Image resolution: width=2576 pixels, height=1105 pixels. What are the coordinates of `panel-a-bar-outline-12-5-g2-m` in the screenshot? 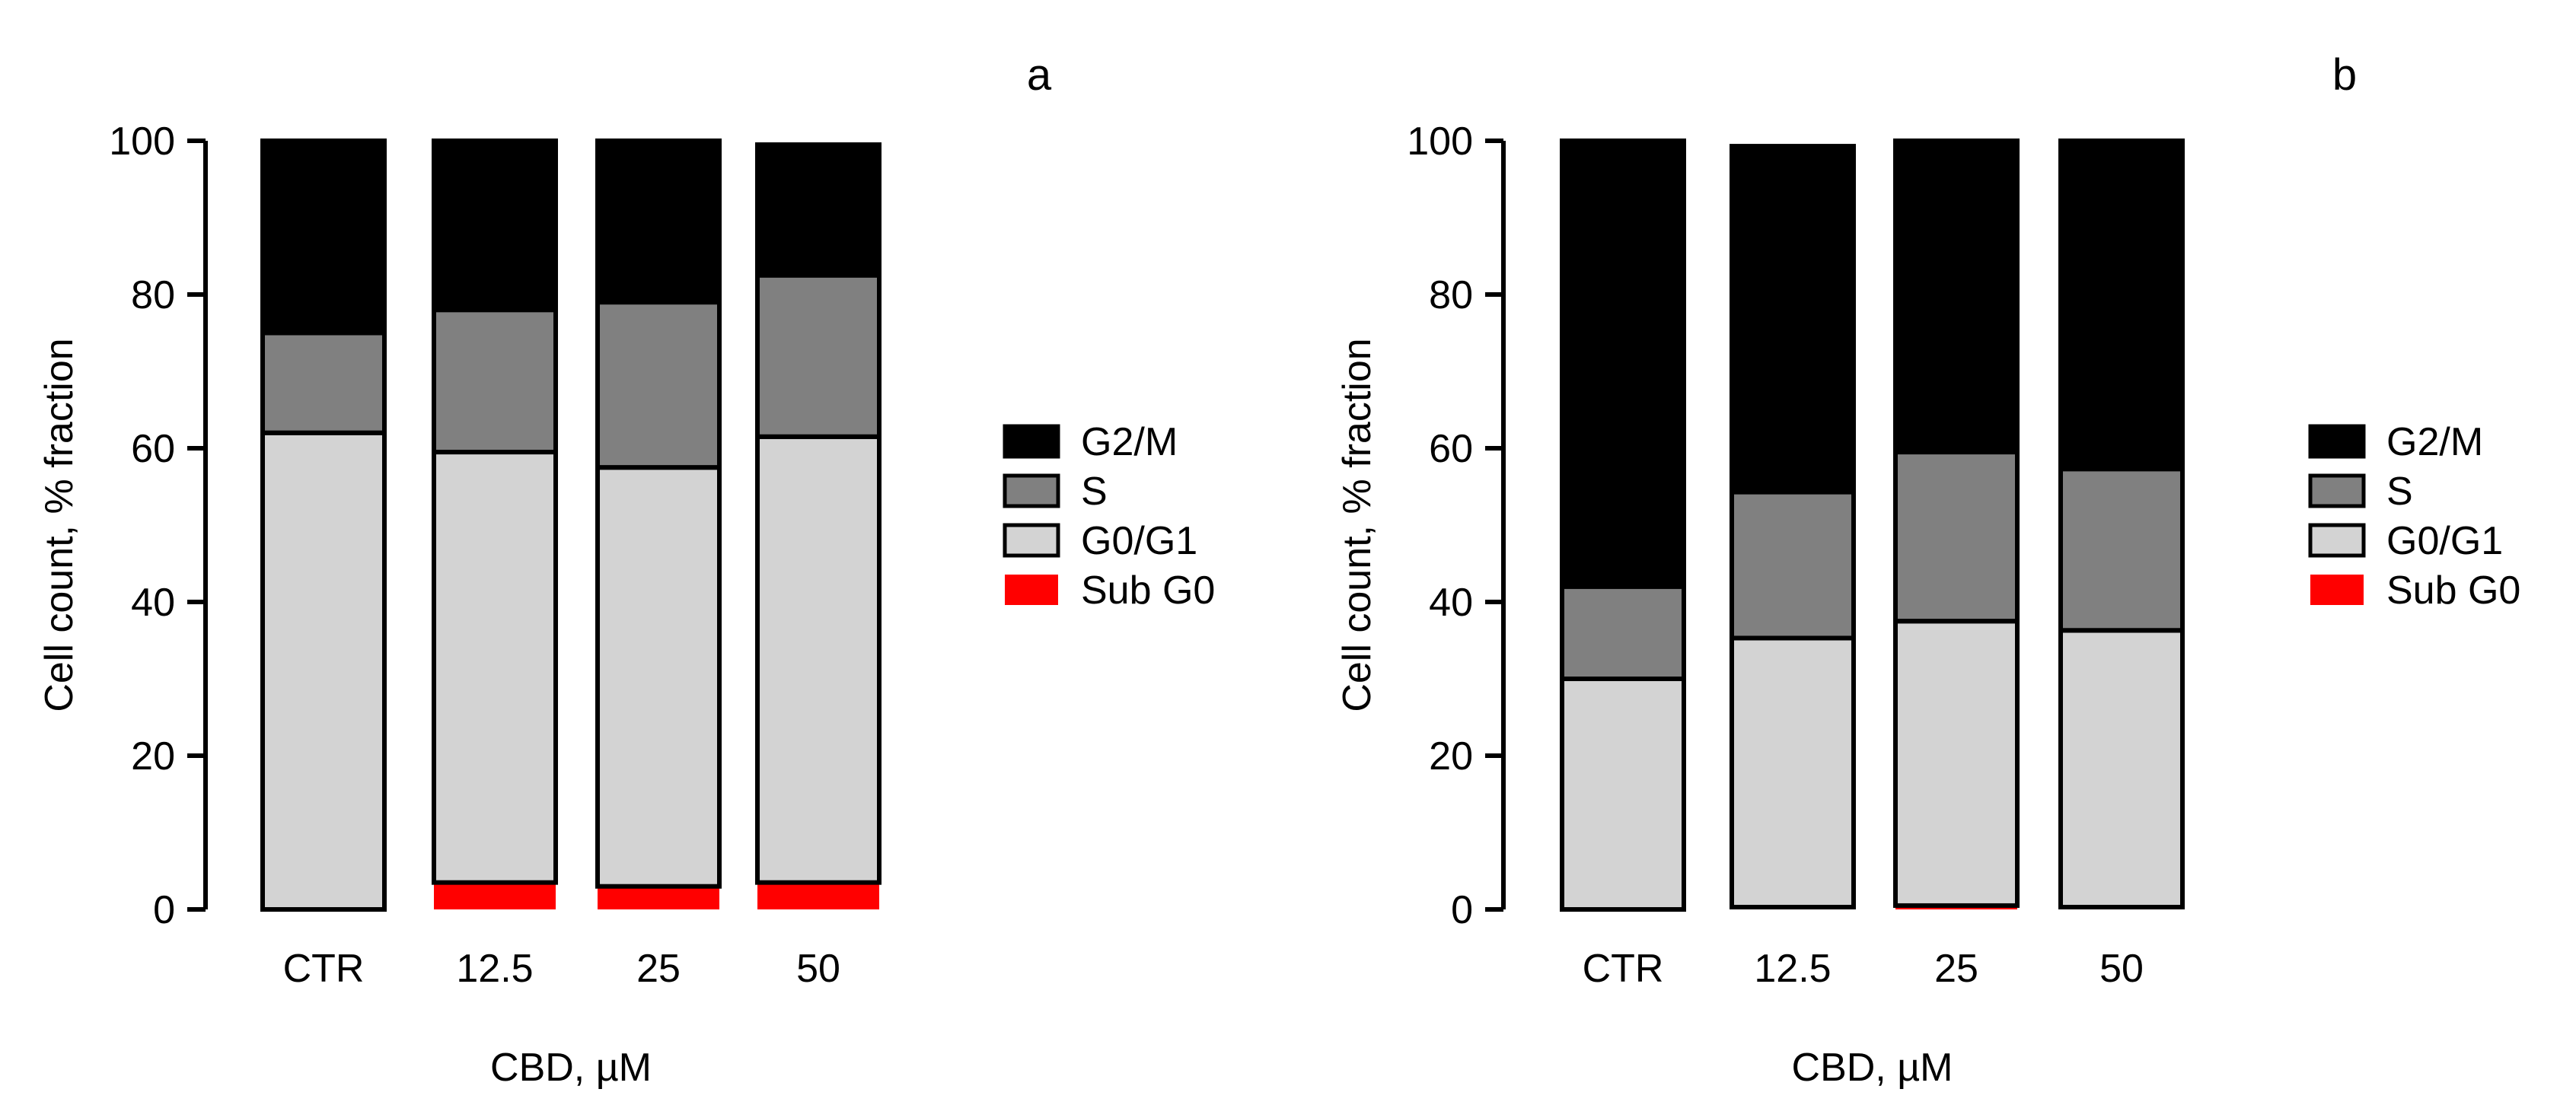 It's located at (495, 226).